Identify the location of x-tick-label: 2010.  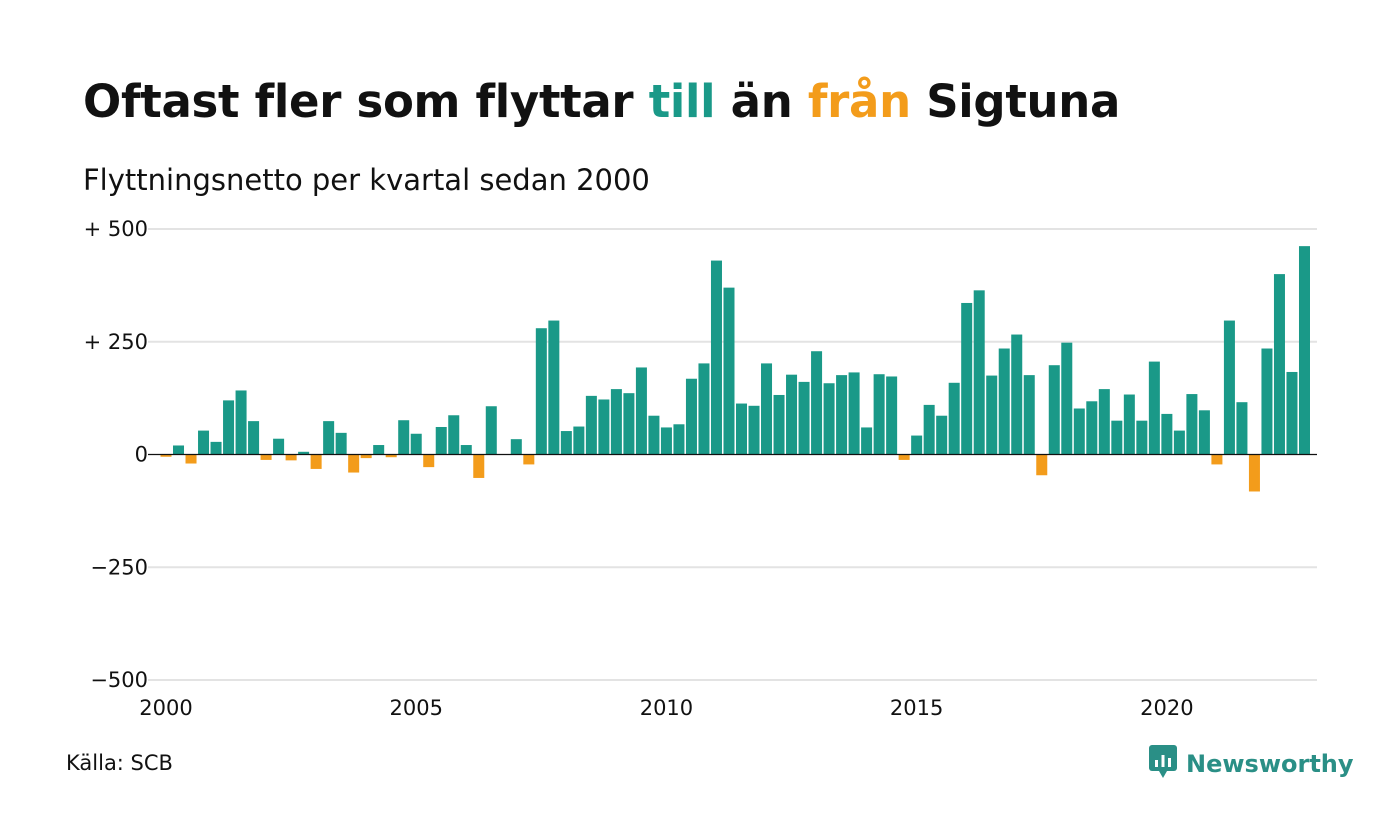
(666, 708).